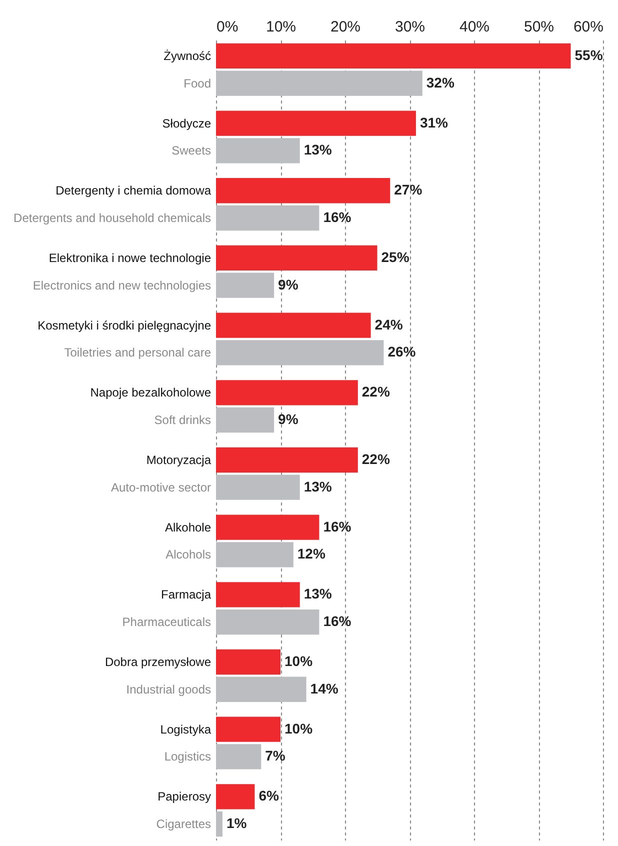 The image size is (618, 846). What do you see at coordinates (440, 82) in the screenshot?
I see `data-label: 32%` at bounding box center [440, 82].